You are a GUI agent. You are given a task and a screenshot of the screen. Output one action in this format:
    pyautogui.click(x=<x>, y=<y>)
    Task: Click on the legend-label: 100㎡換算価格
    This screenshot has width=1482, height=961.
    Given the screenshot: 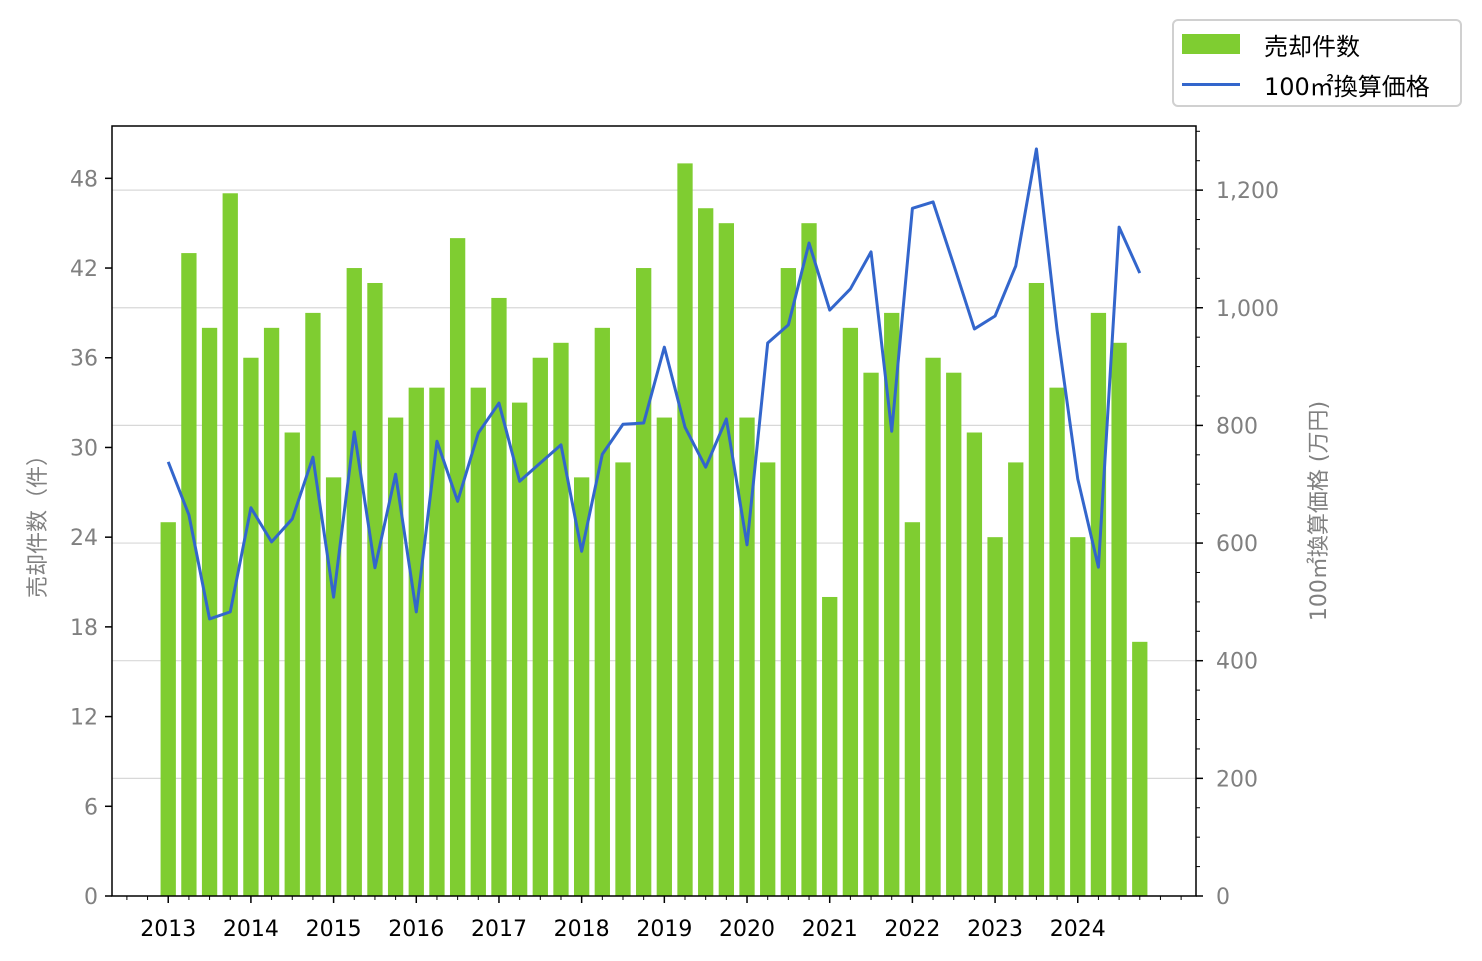 What is the action you would take?
    pyautogui.click(x=1347, y=86)
    